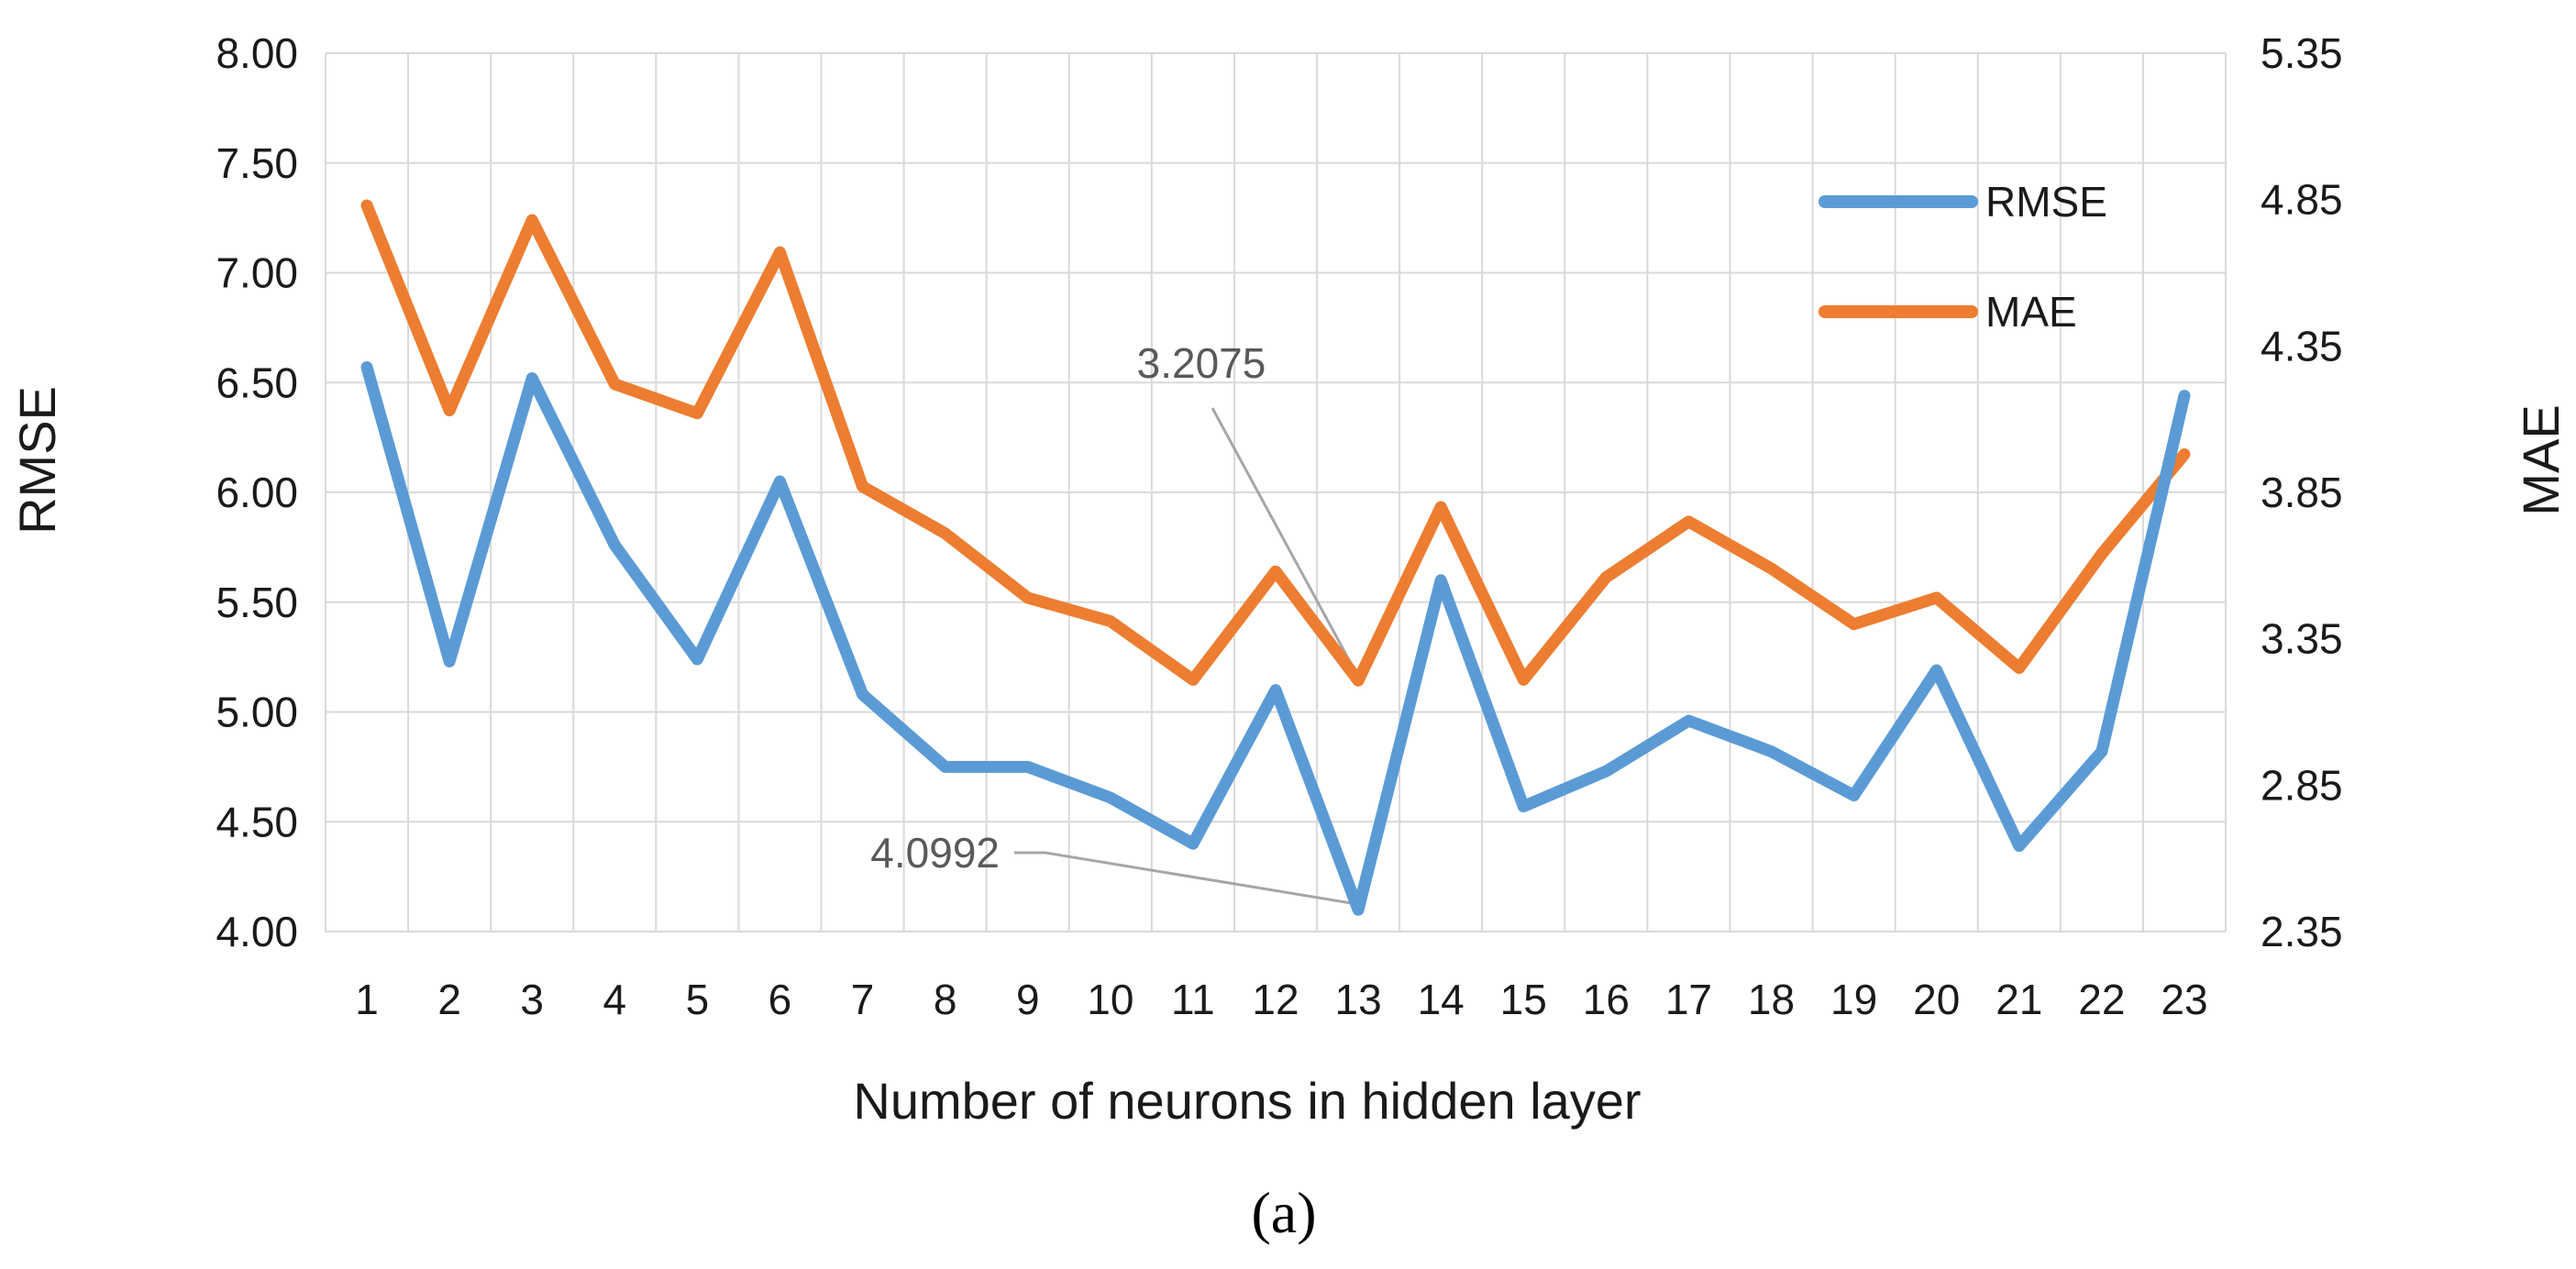 The height and width of the screenshot is (1269, 2576). Describe the element at coordinates (698, 1000) in the screenshot. I see `x-tick-label: 5` at that location.